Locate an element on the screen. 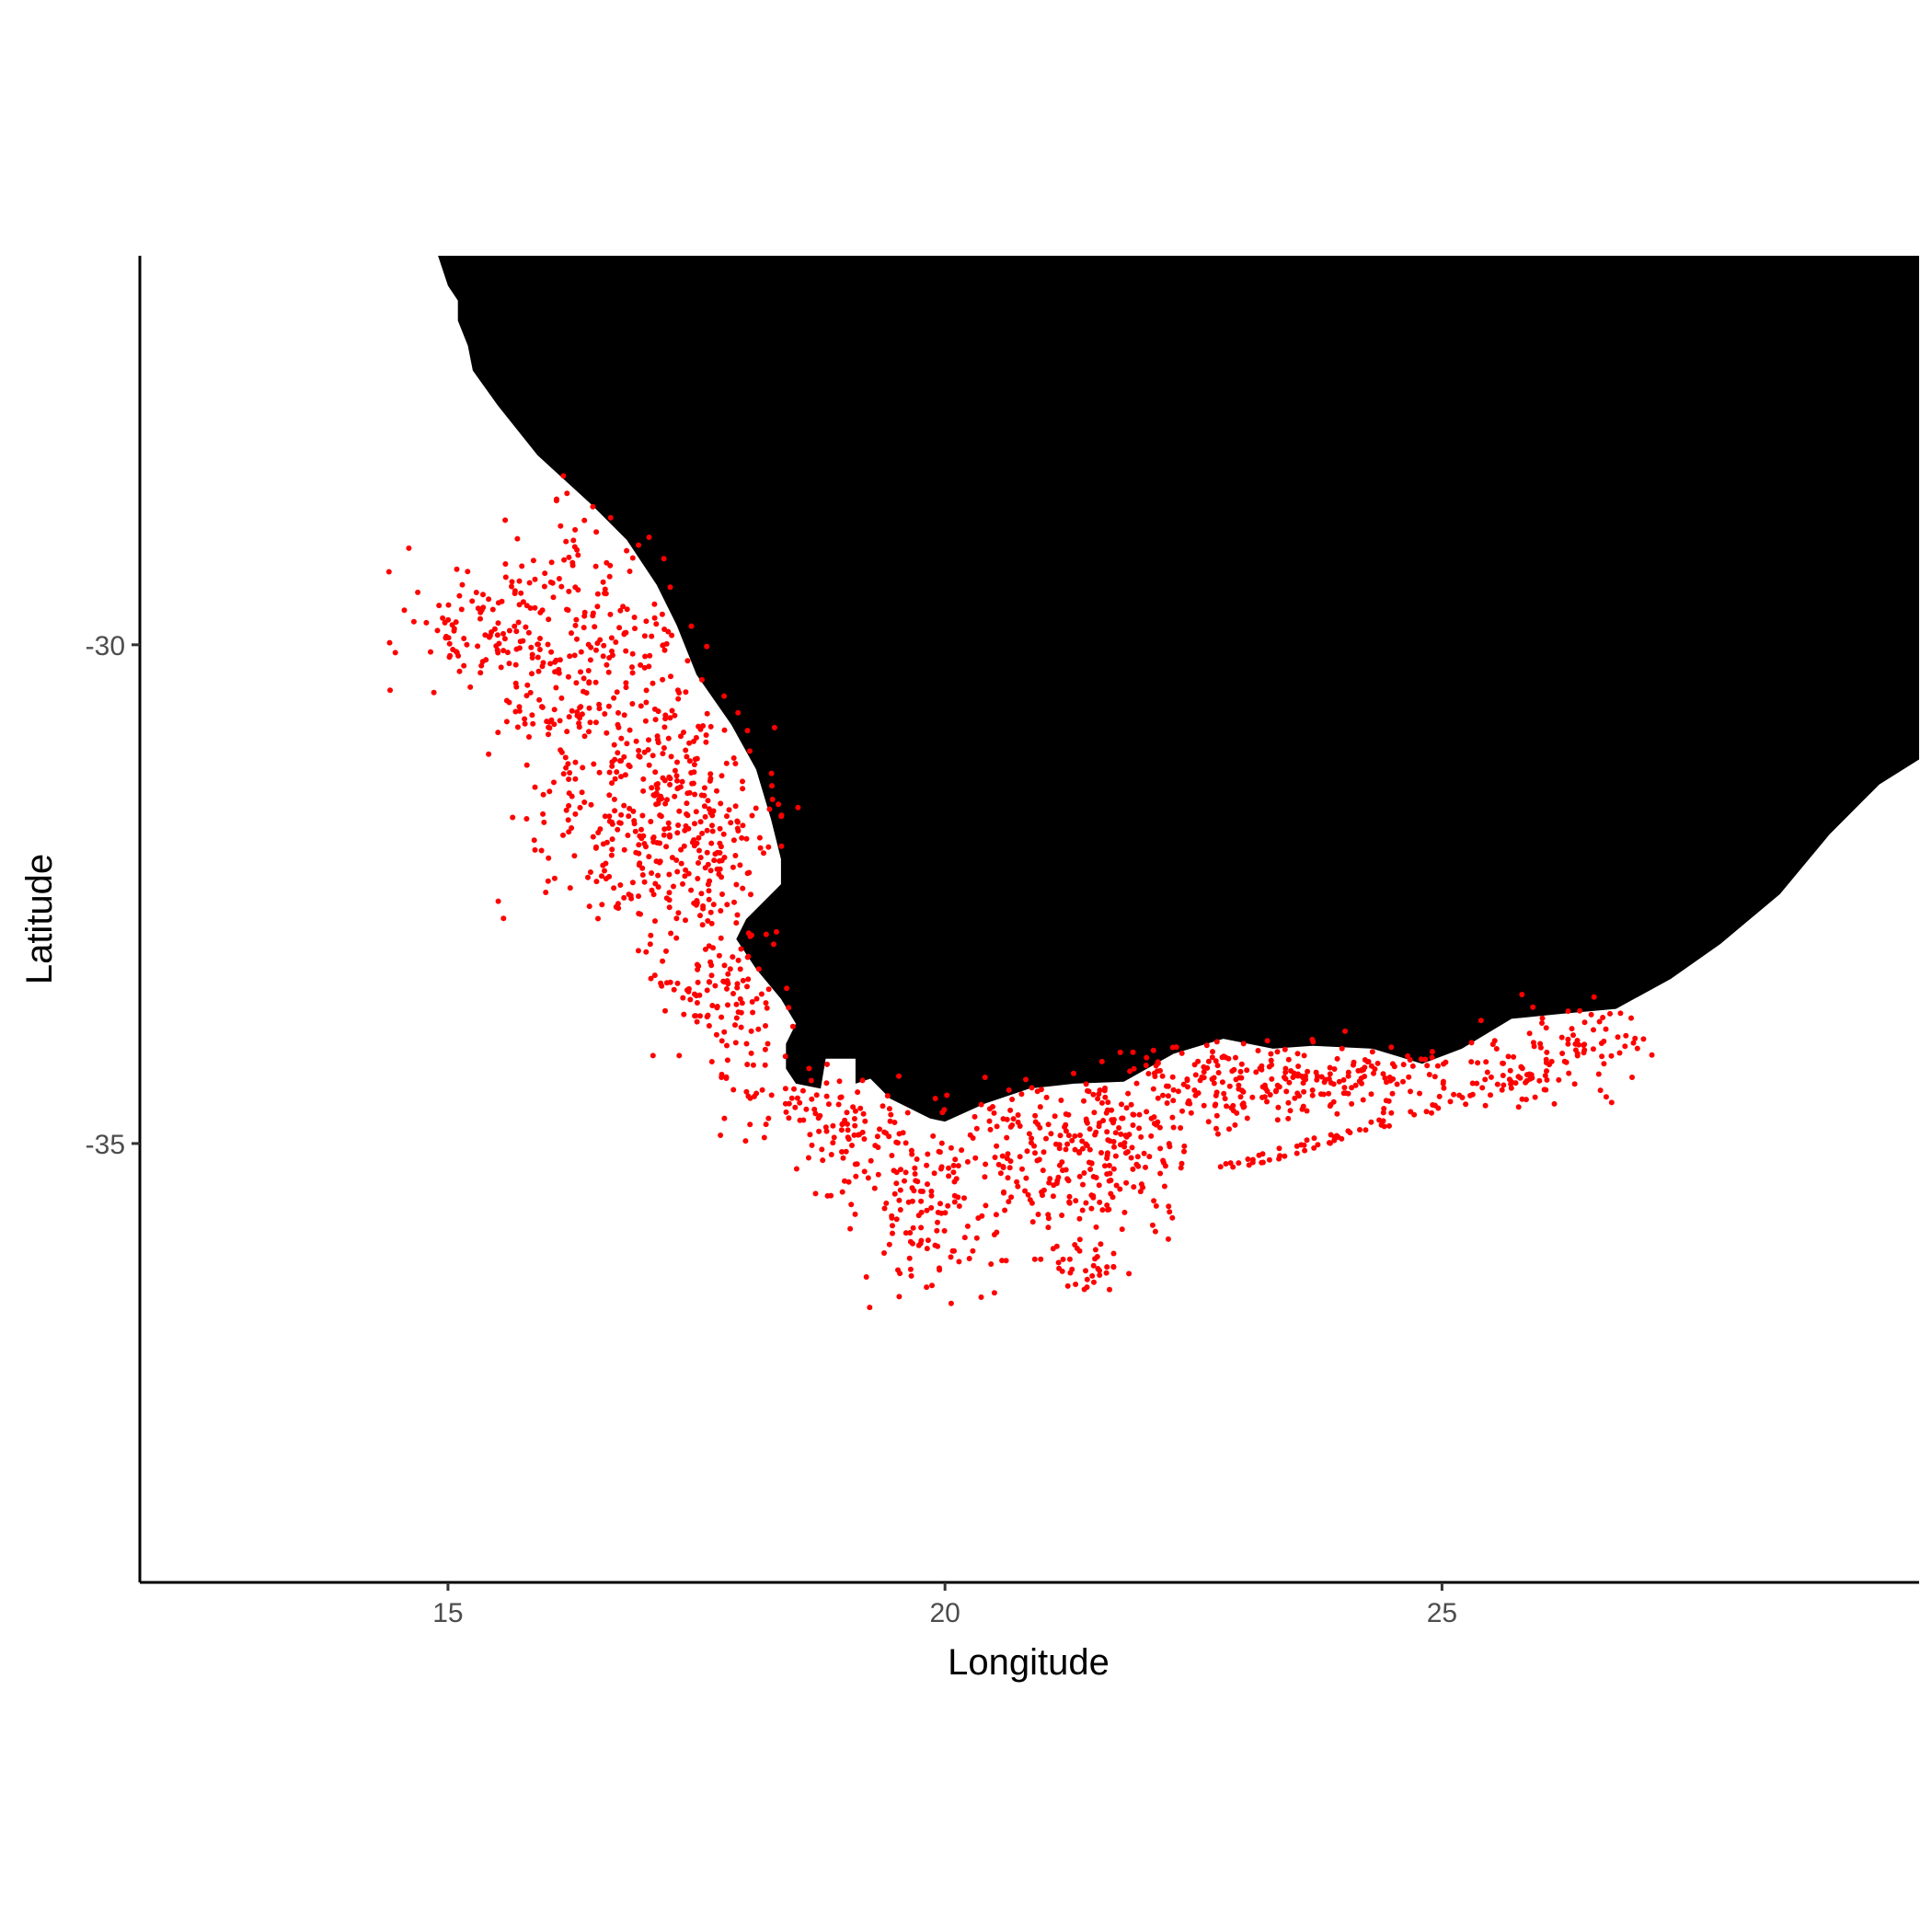  x-tick-label: 20 is located at coordinates (945, 1613).